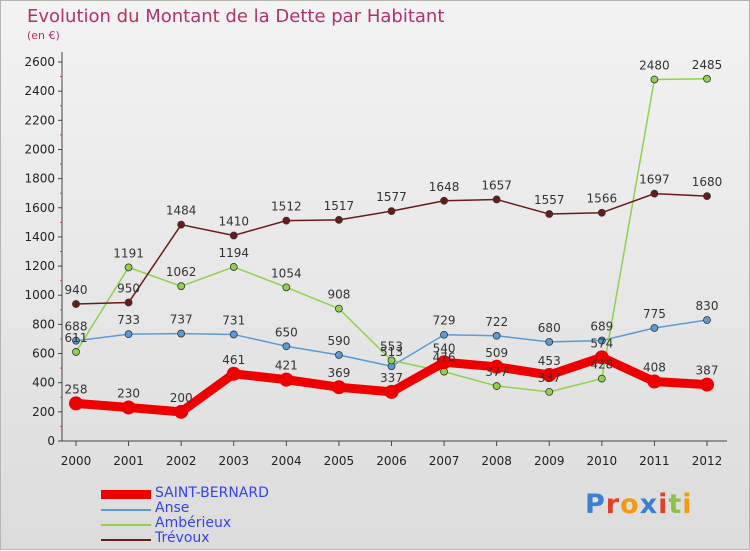  What do you see at coordinates (43, 35) in the screenshot?
I see `chart-unit: (en €)` at bounding box center [43, 35].